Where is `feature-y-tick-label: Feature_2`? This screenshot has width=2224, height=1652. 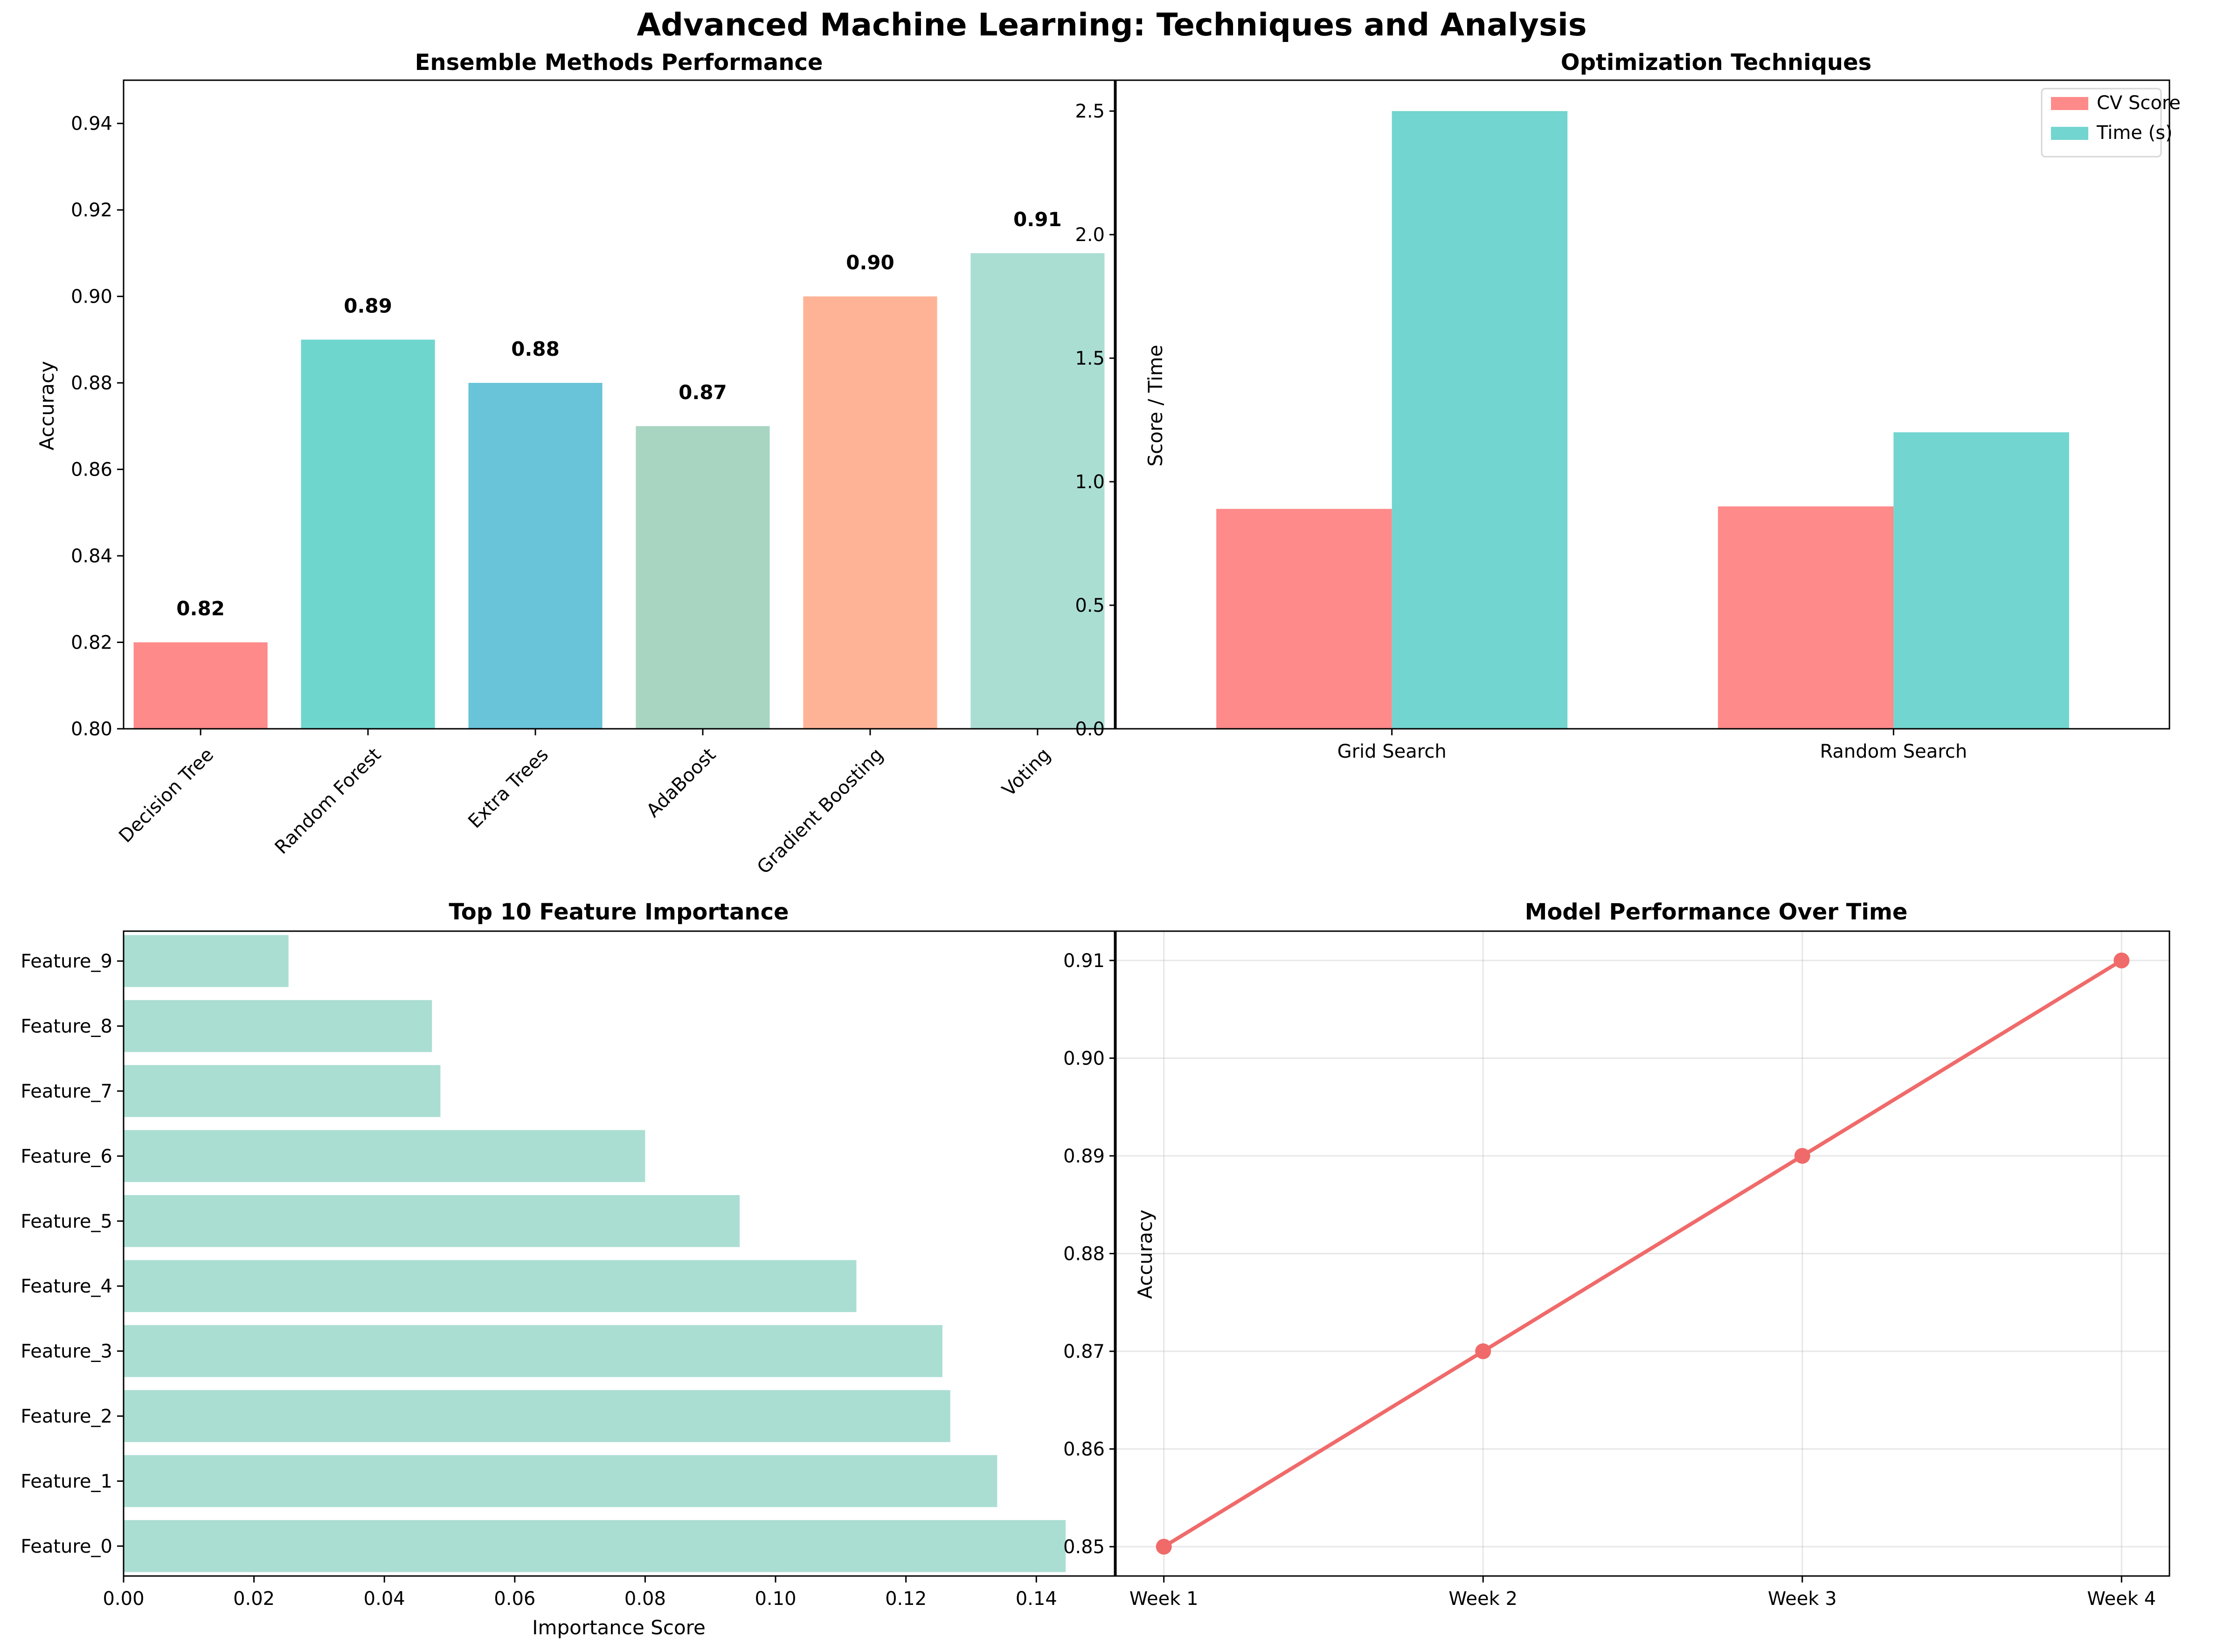 feature-y-tick-label: Feature_2 is located at coordinates (66, 1416).